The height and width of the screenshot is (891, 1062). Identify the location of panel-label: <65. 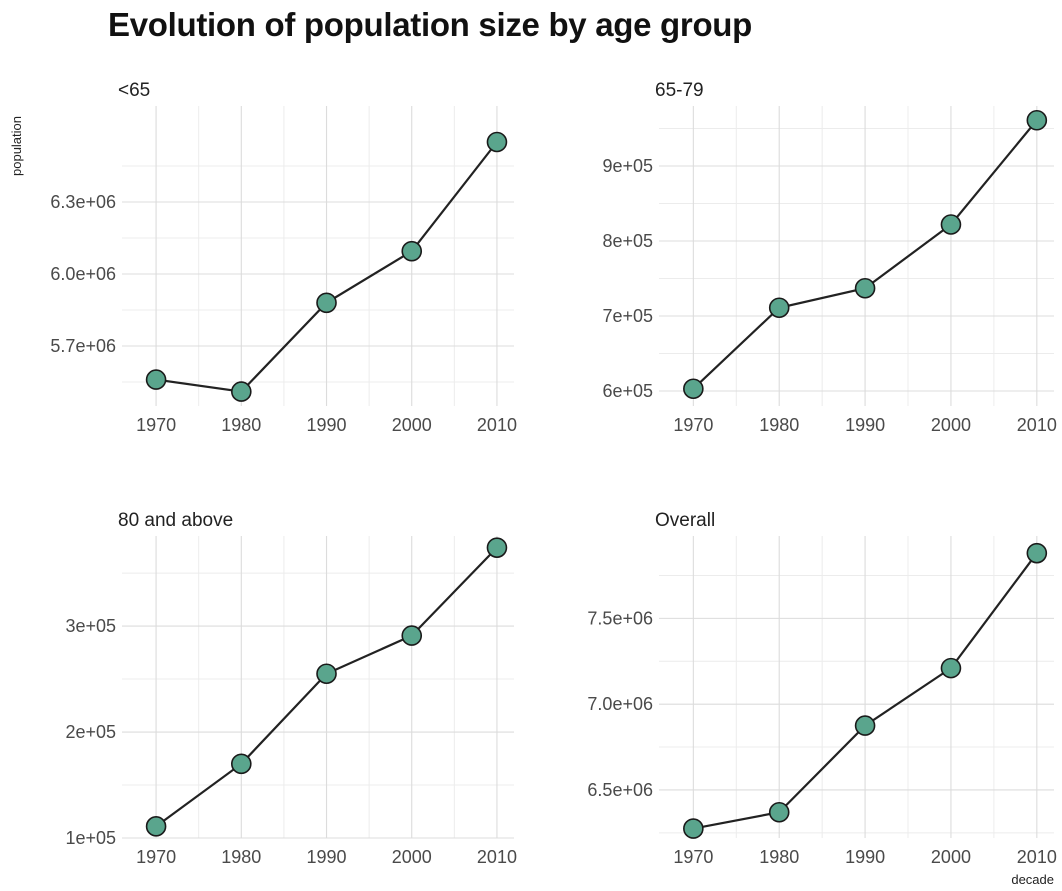
(134, 90).